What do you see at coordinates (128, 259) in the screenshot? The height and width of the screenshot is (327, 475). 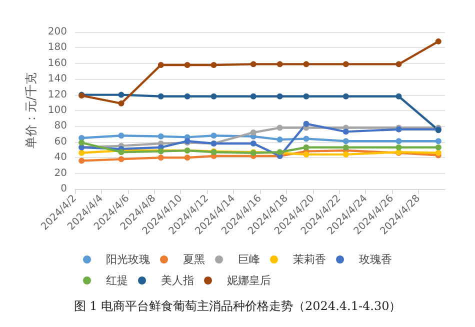 I see `legend-label: 阳光玫瑰` at bounding box center [128, 259].